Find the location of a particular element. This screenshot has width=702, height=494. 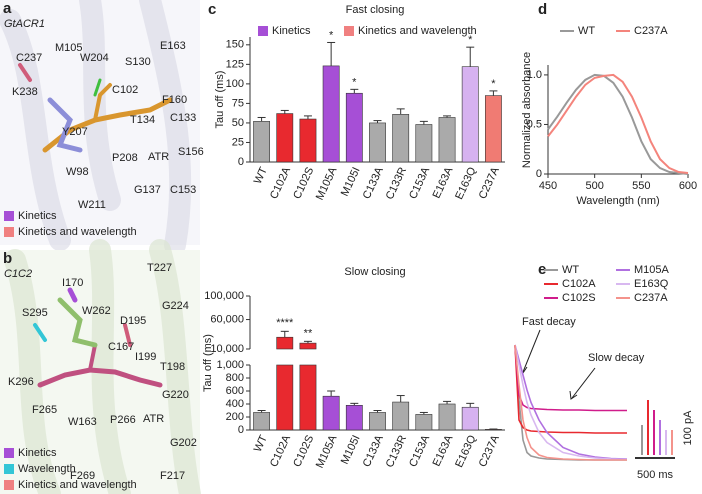

residue-label: S295 is located at coordinates (35, 313).